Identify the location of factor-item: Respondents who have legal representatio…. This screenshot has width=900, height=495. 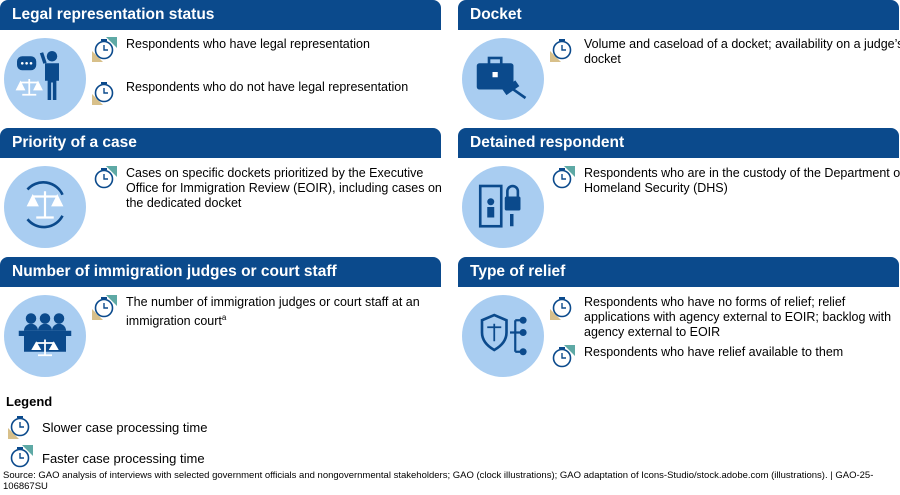
(268, 50).